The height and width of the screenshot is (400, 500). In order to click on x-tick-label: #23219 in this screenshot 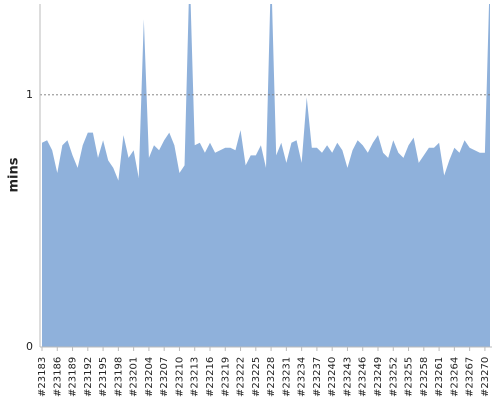, I will do `click(225, 377)`.